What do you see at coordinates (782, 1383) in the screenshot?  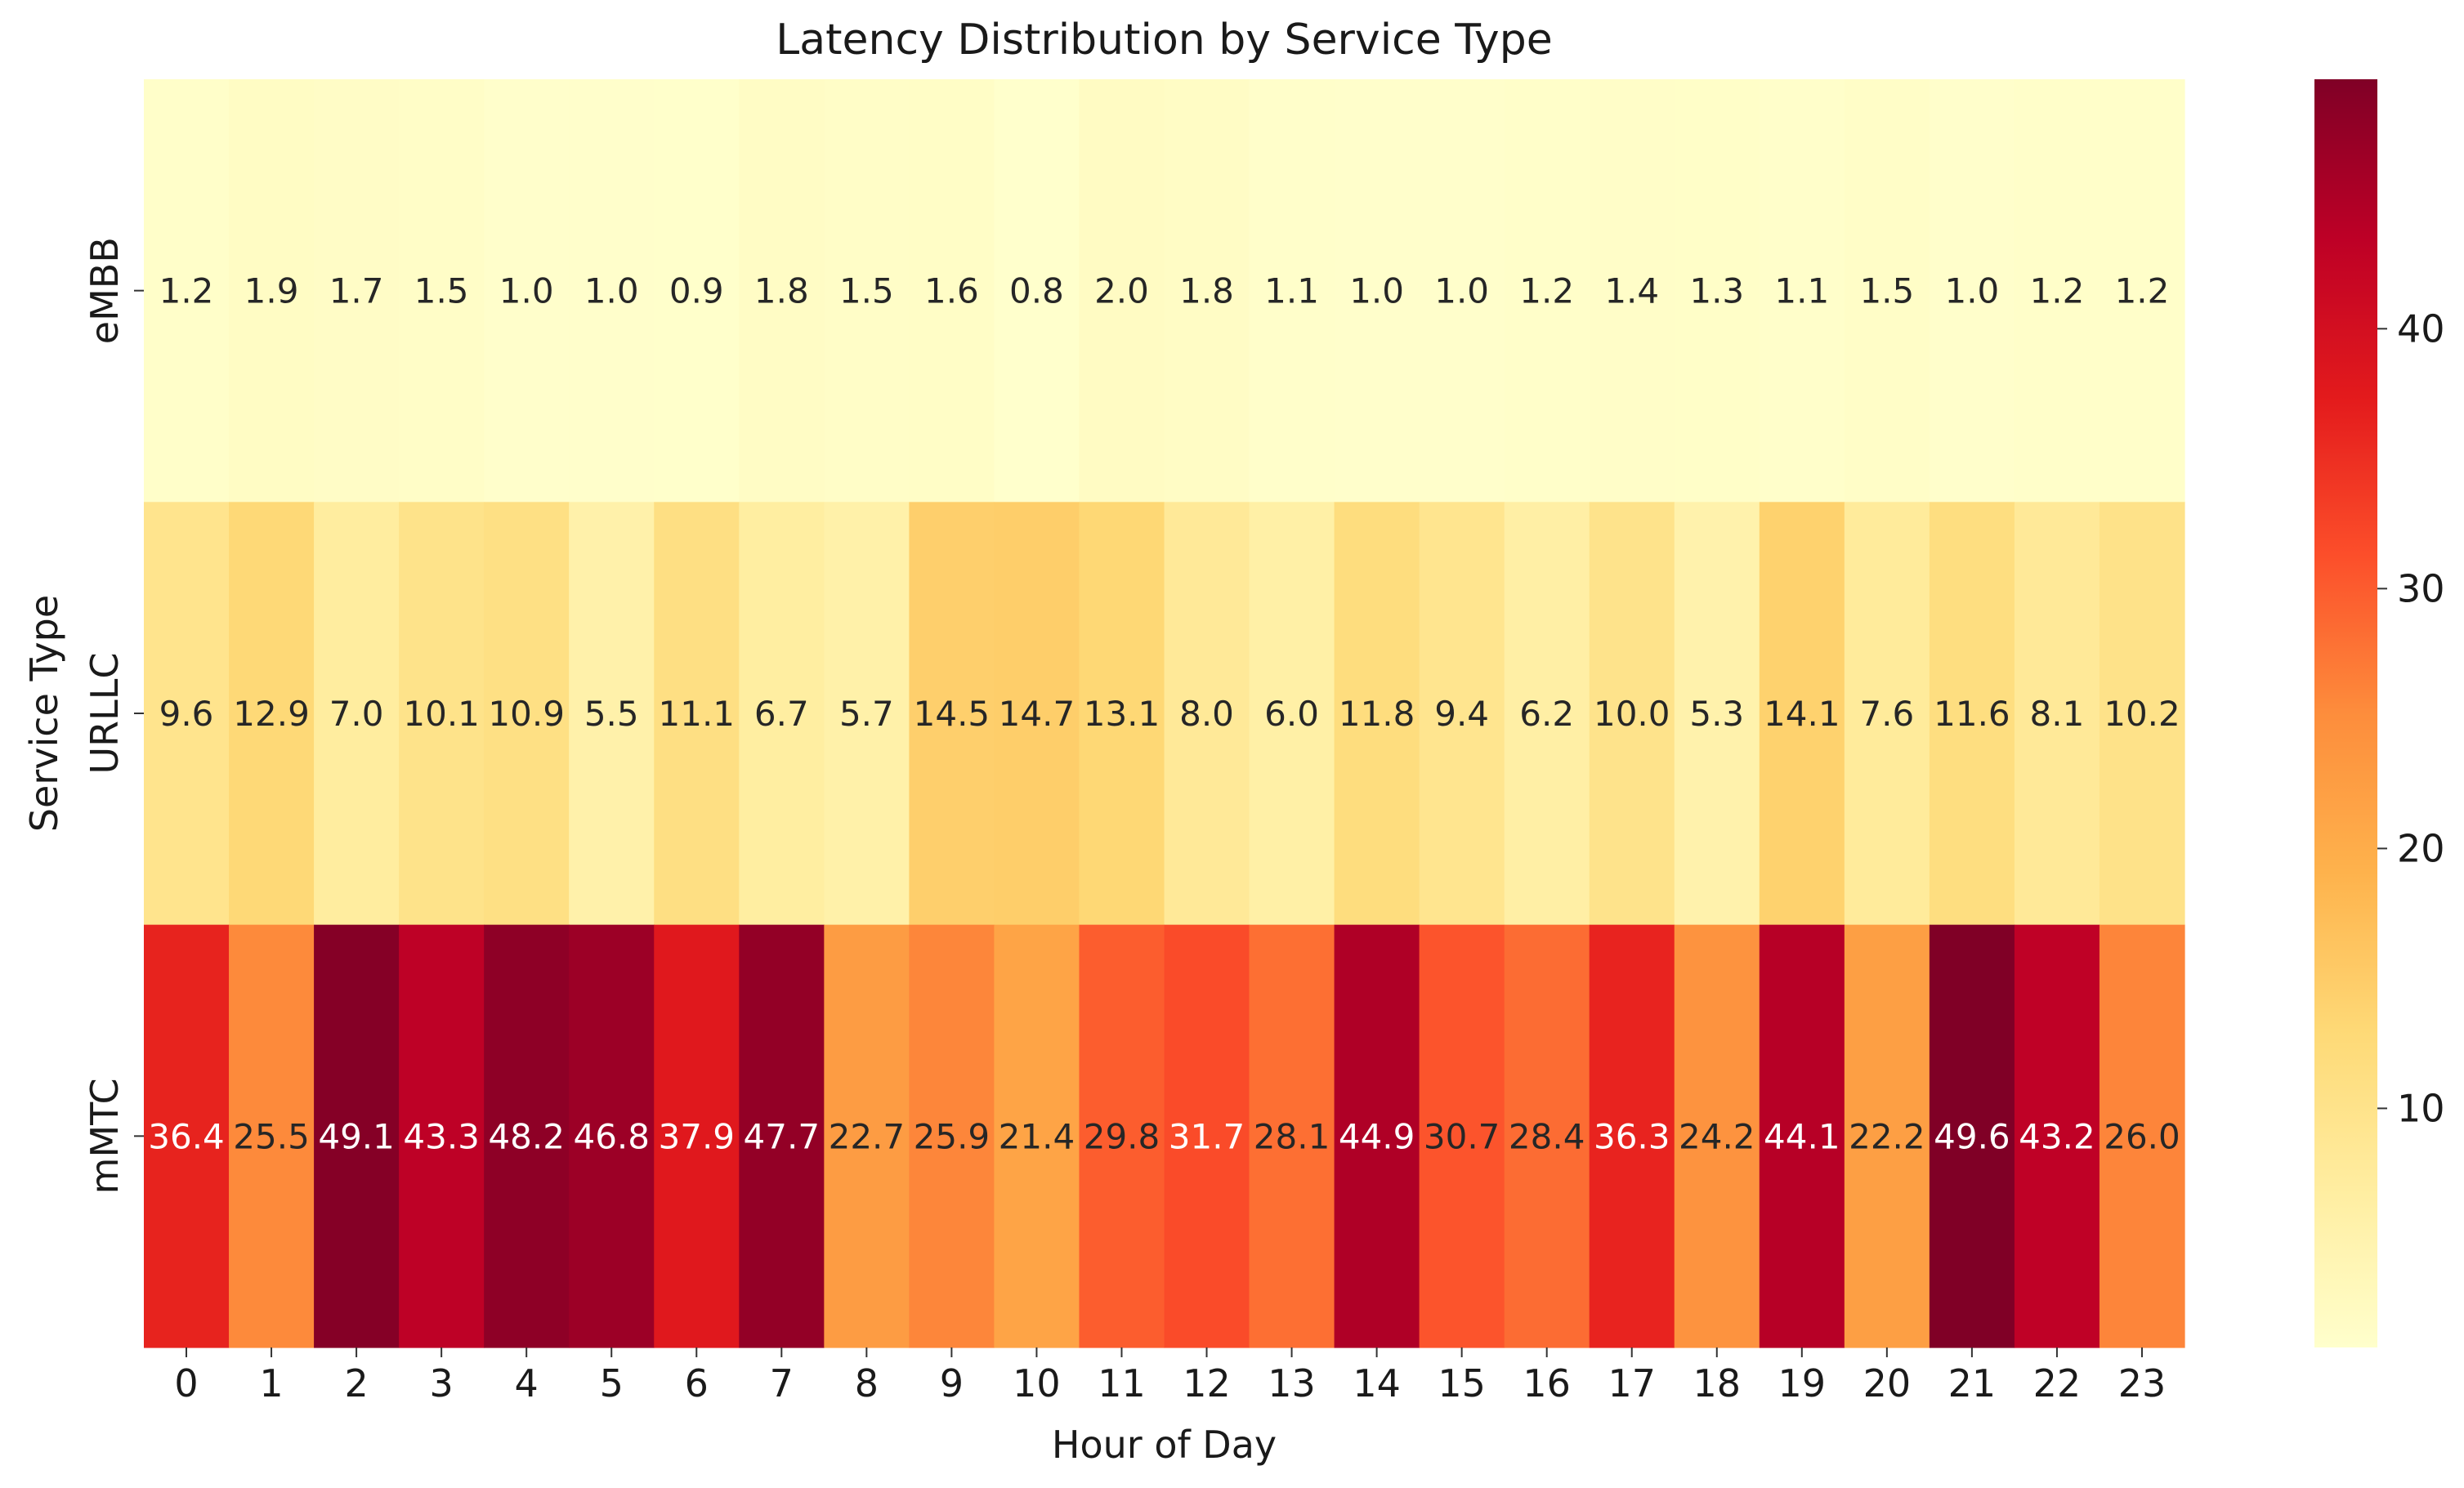 I see `x-tick-label: 7` at bounding box center [782, 1383].